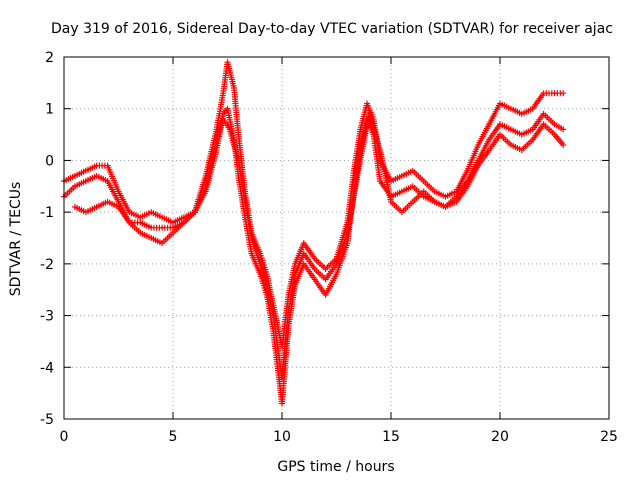 Image resolution: width=640 pixels, height=480 pixels. What do you see at coordinates (609, 437) in the screenshot?
I see `x-tick-label: 25` at bounding box center [609, 437].